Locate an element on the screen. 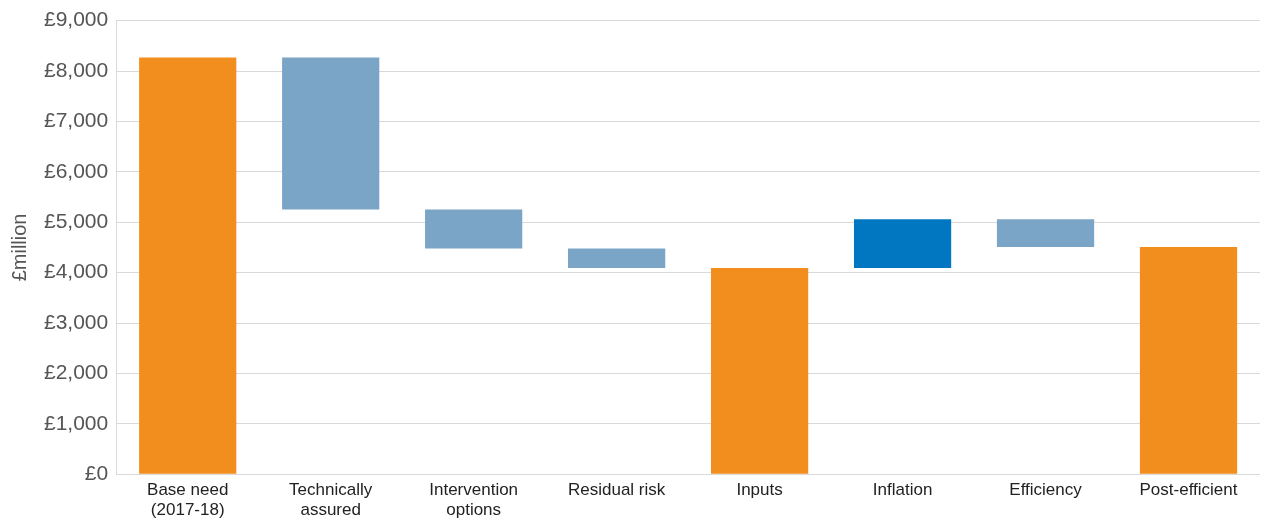  x-tick-label: Residual risk is located at coordinates (616, 490).